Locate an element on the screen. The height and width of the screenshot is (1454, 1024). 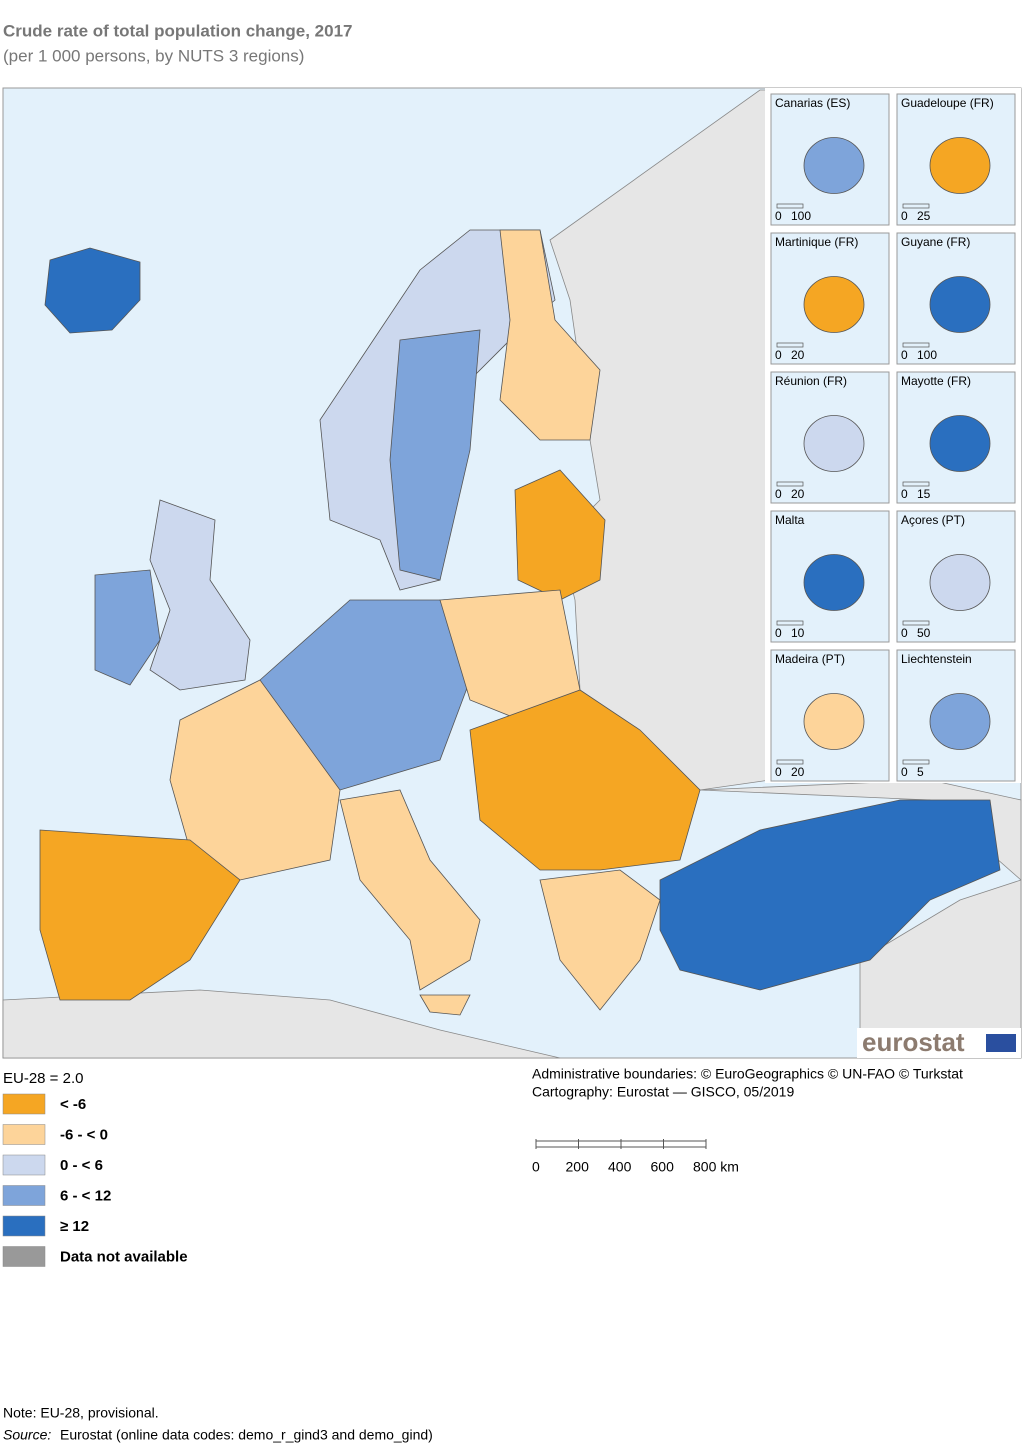
sweden is located at coordinates (435, 455).